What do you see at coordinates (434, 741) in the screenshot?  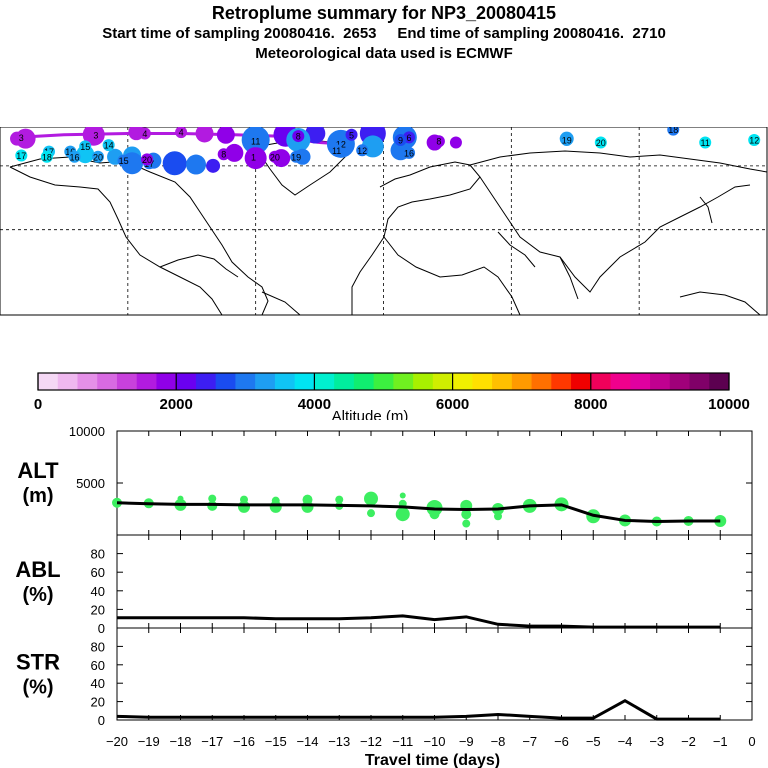 I see `x-tick-label: −10` at bounding box center [434, 741].